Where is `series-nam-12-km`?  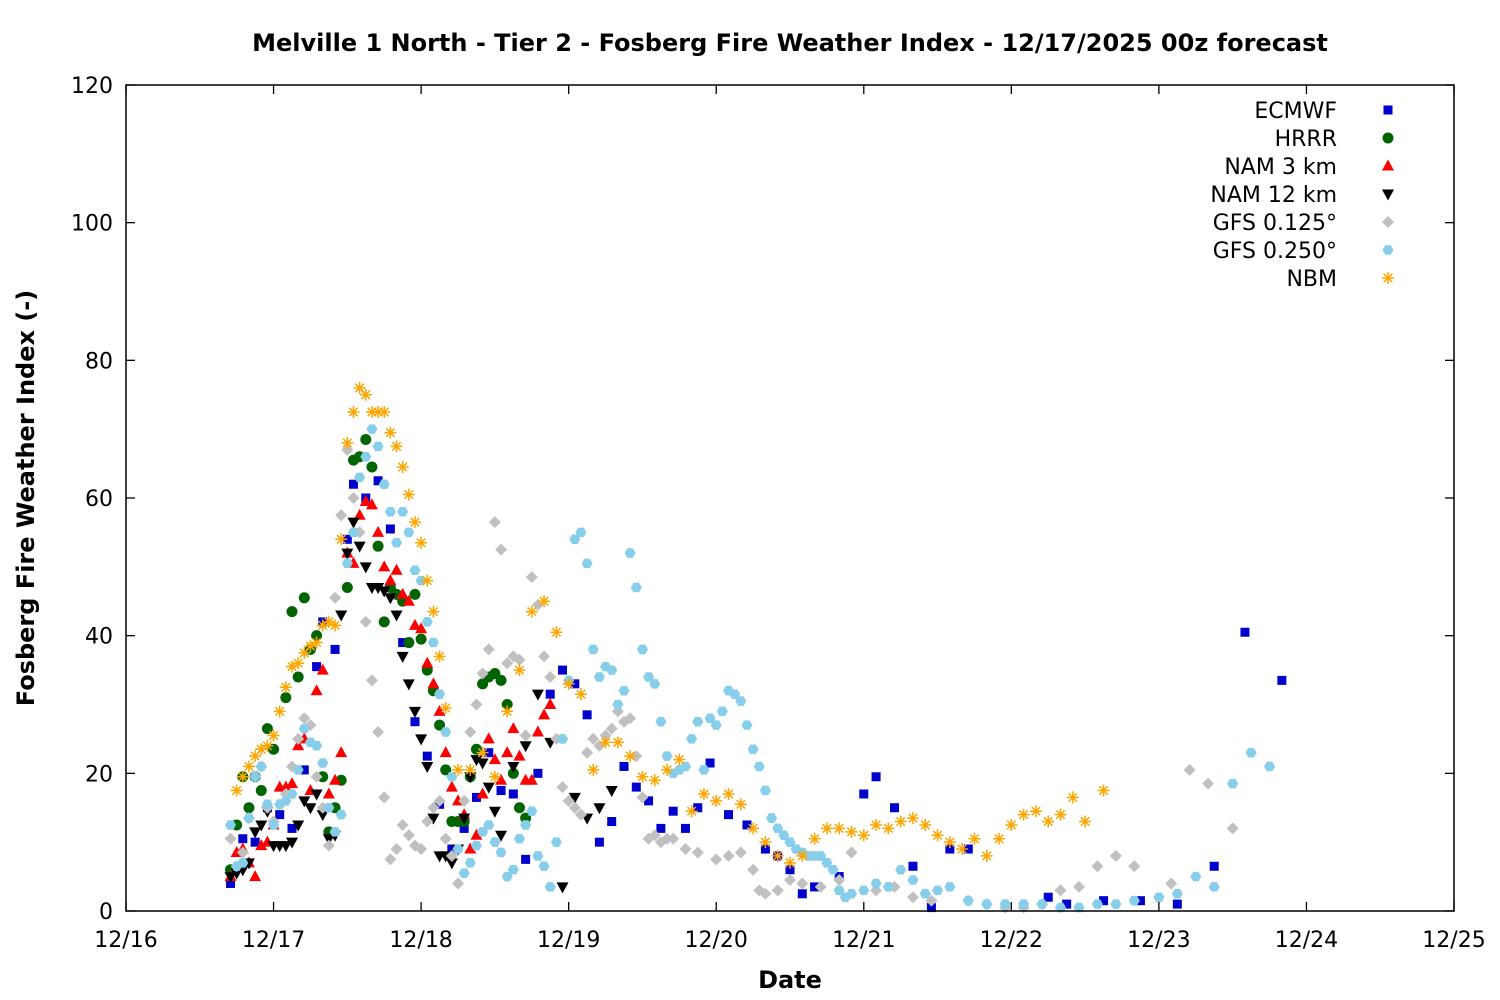 series-nam-12-km is located at coordinates (421, 705).